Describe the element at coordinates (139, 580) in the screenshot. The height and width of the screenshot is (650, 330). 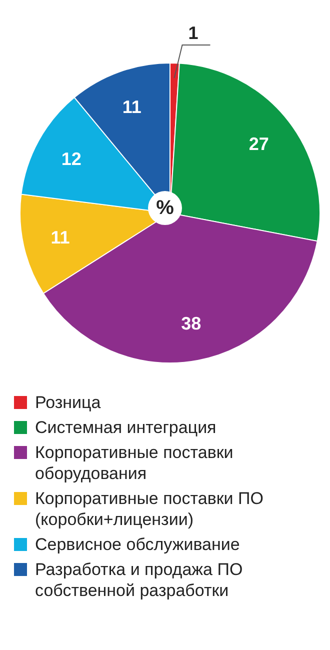
I see `legend-label: Разработка и продажа ПО собственной разработки` at that location.